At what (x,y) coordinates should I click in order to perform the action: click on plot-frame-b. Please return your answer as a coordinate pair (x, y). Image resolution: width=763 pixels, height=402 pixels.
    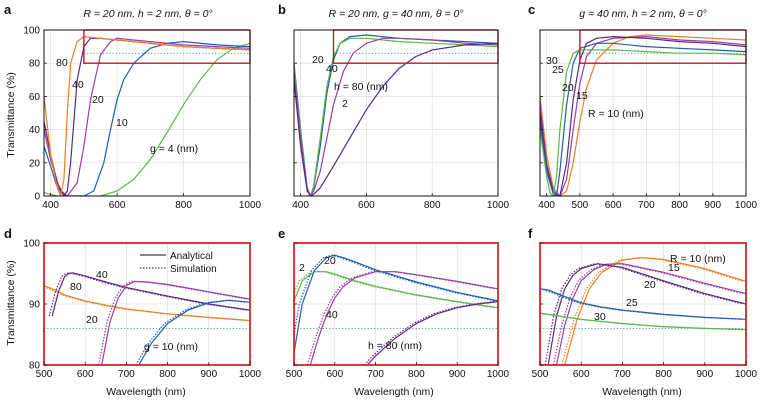
    Looking at the image, I should click on (396, 113).